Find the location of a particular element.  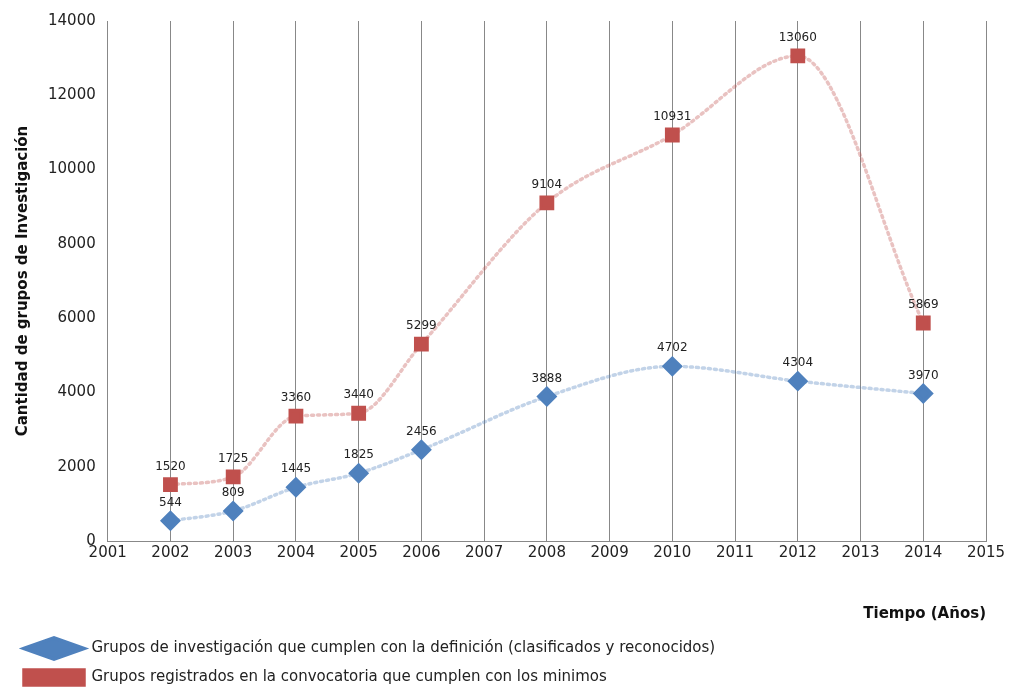

x-axis-title: Tiempo (Años) is located at coordinates (924, 612).